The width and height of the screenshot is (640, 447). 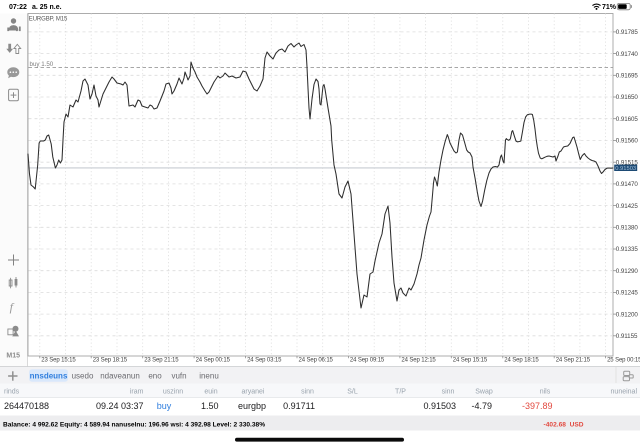 I want to click on svg-text: 24 Sep 00:15, so click(x=213, y=361).